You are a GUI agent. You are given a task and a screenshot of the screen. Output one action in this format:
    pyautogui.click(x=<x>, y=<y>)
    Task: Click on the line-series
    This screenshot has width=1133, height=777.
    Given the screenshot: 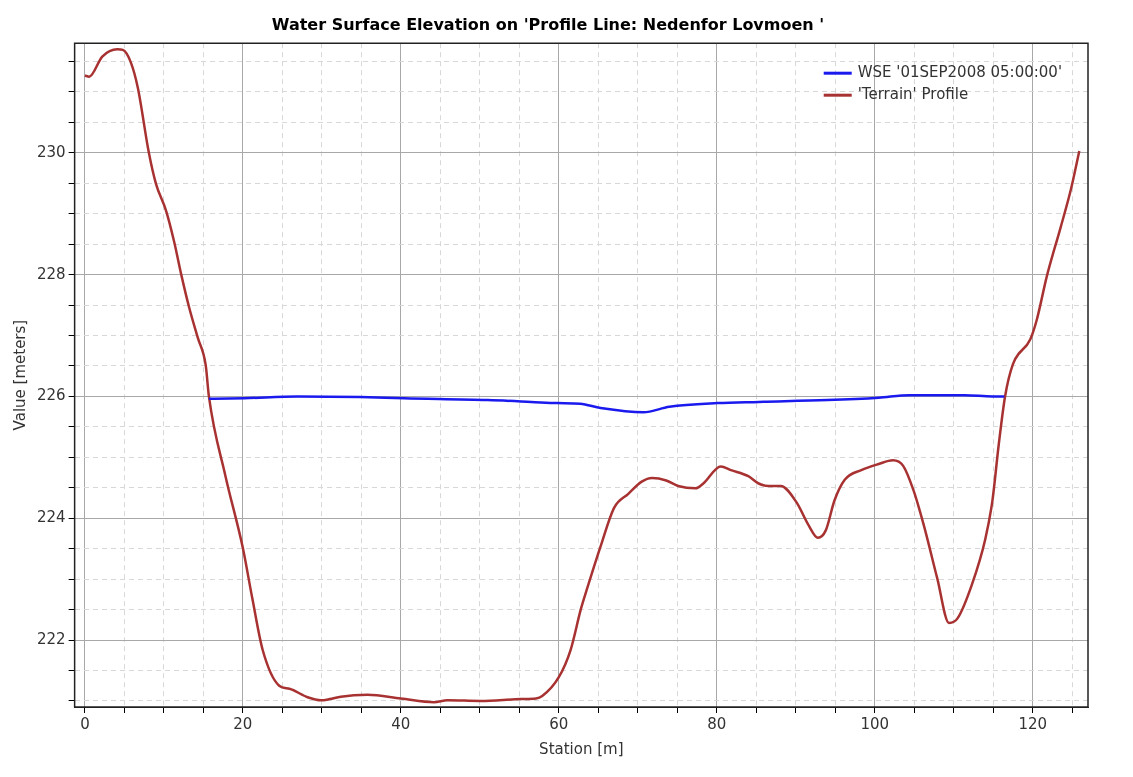 What is the action you would take?
    pyautogui.click(x=606, y=403)
    